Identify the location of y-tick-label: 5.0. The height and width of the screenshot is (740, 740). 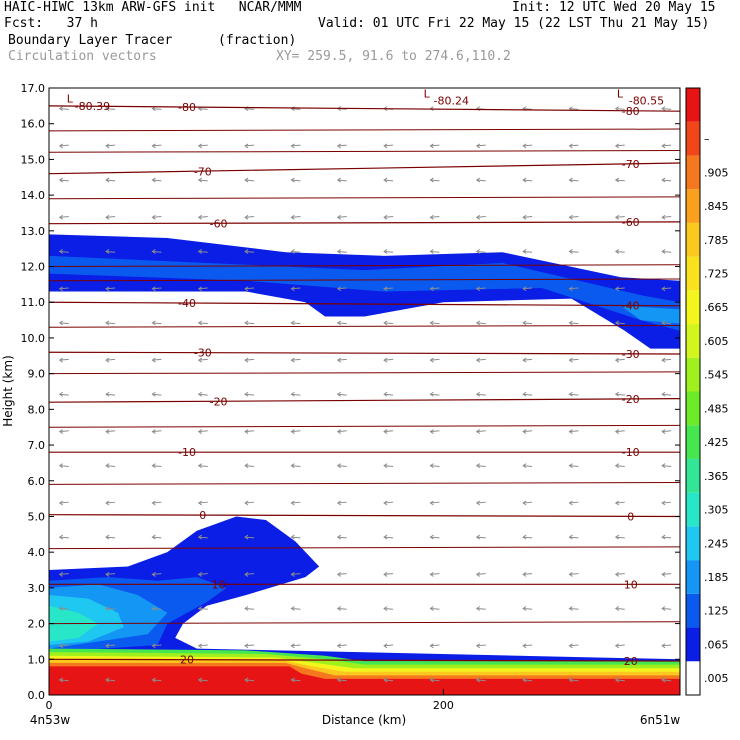
(37, 516).